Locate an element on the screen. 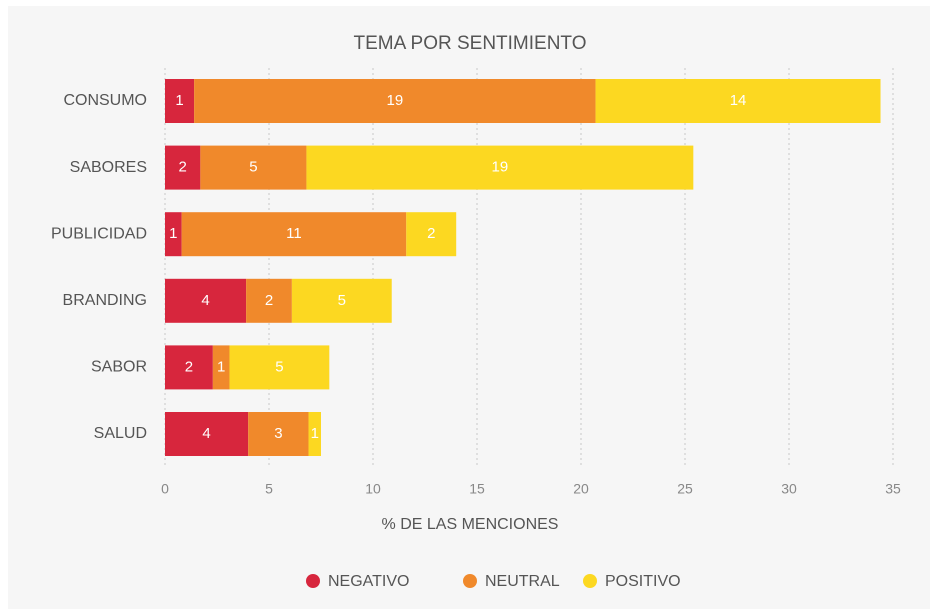  x-tick-label: 20 is located at coordinates (581, 489).